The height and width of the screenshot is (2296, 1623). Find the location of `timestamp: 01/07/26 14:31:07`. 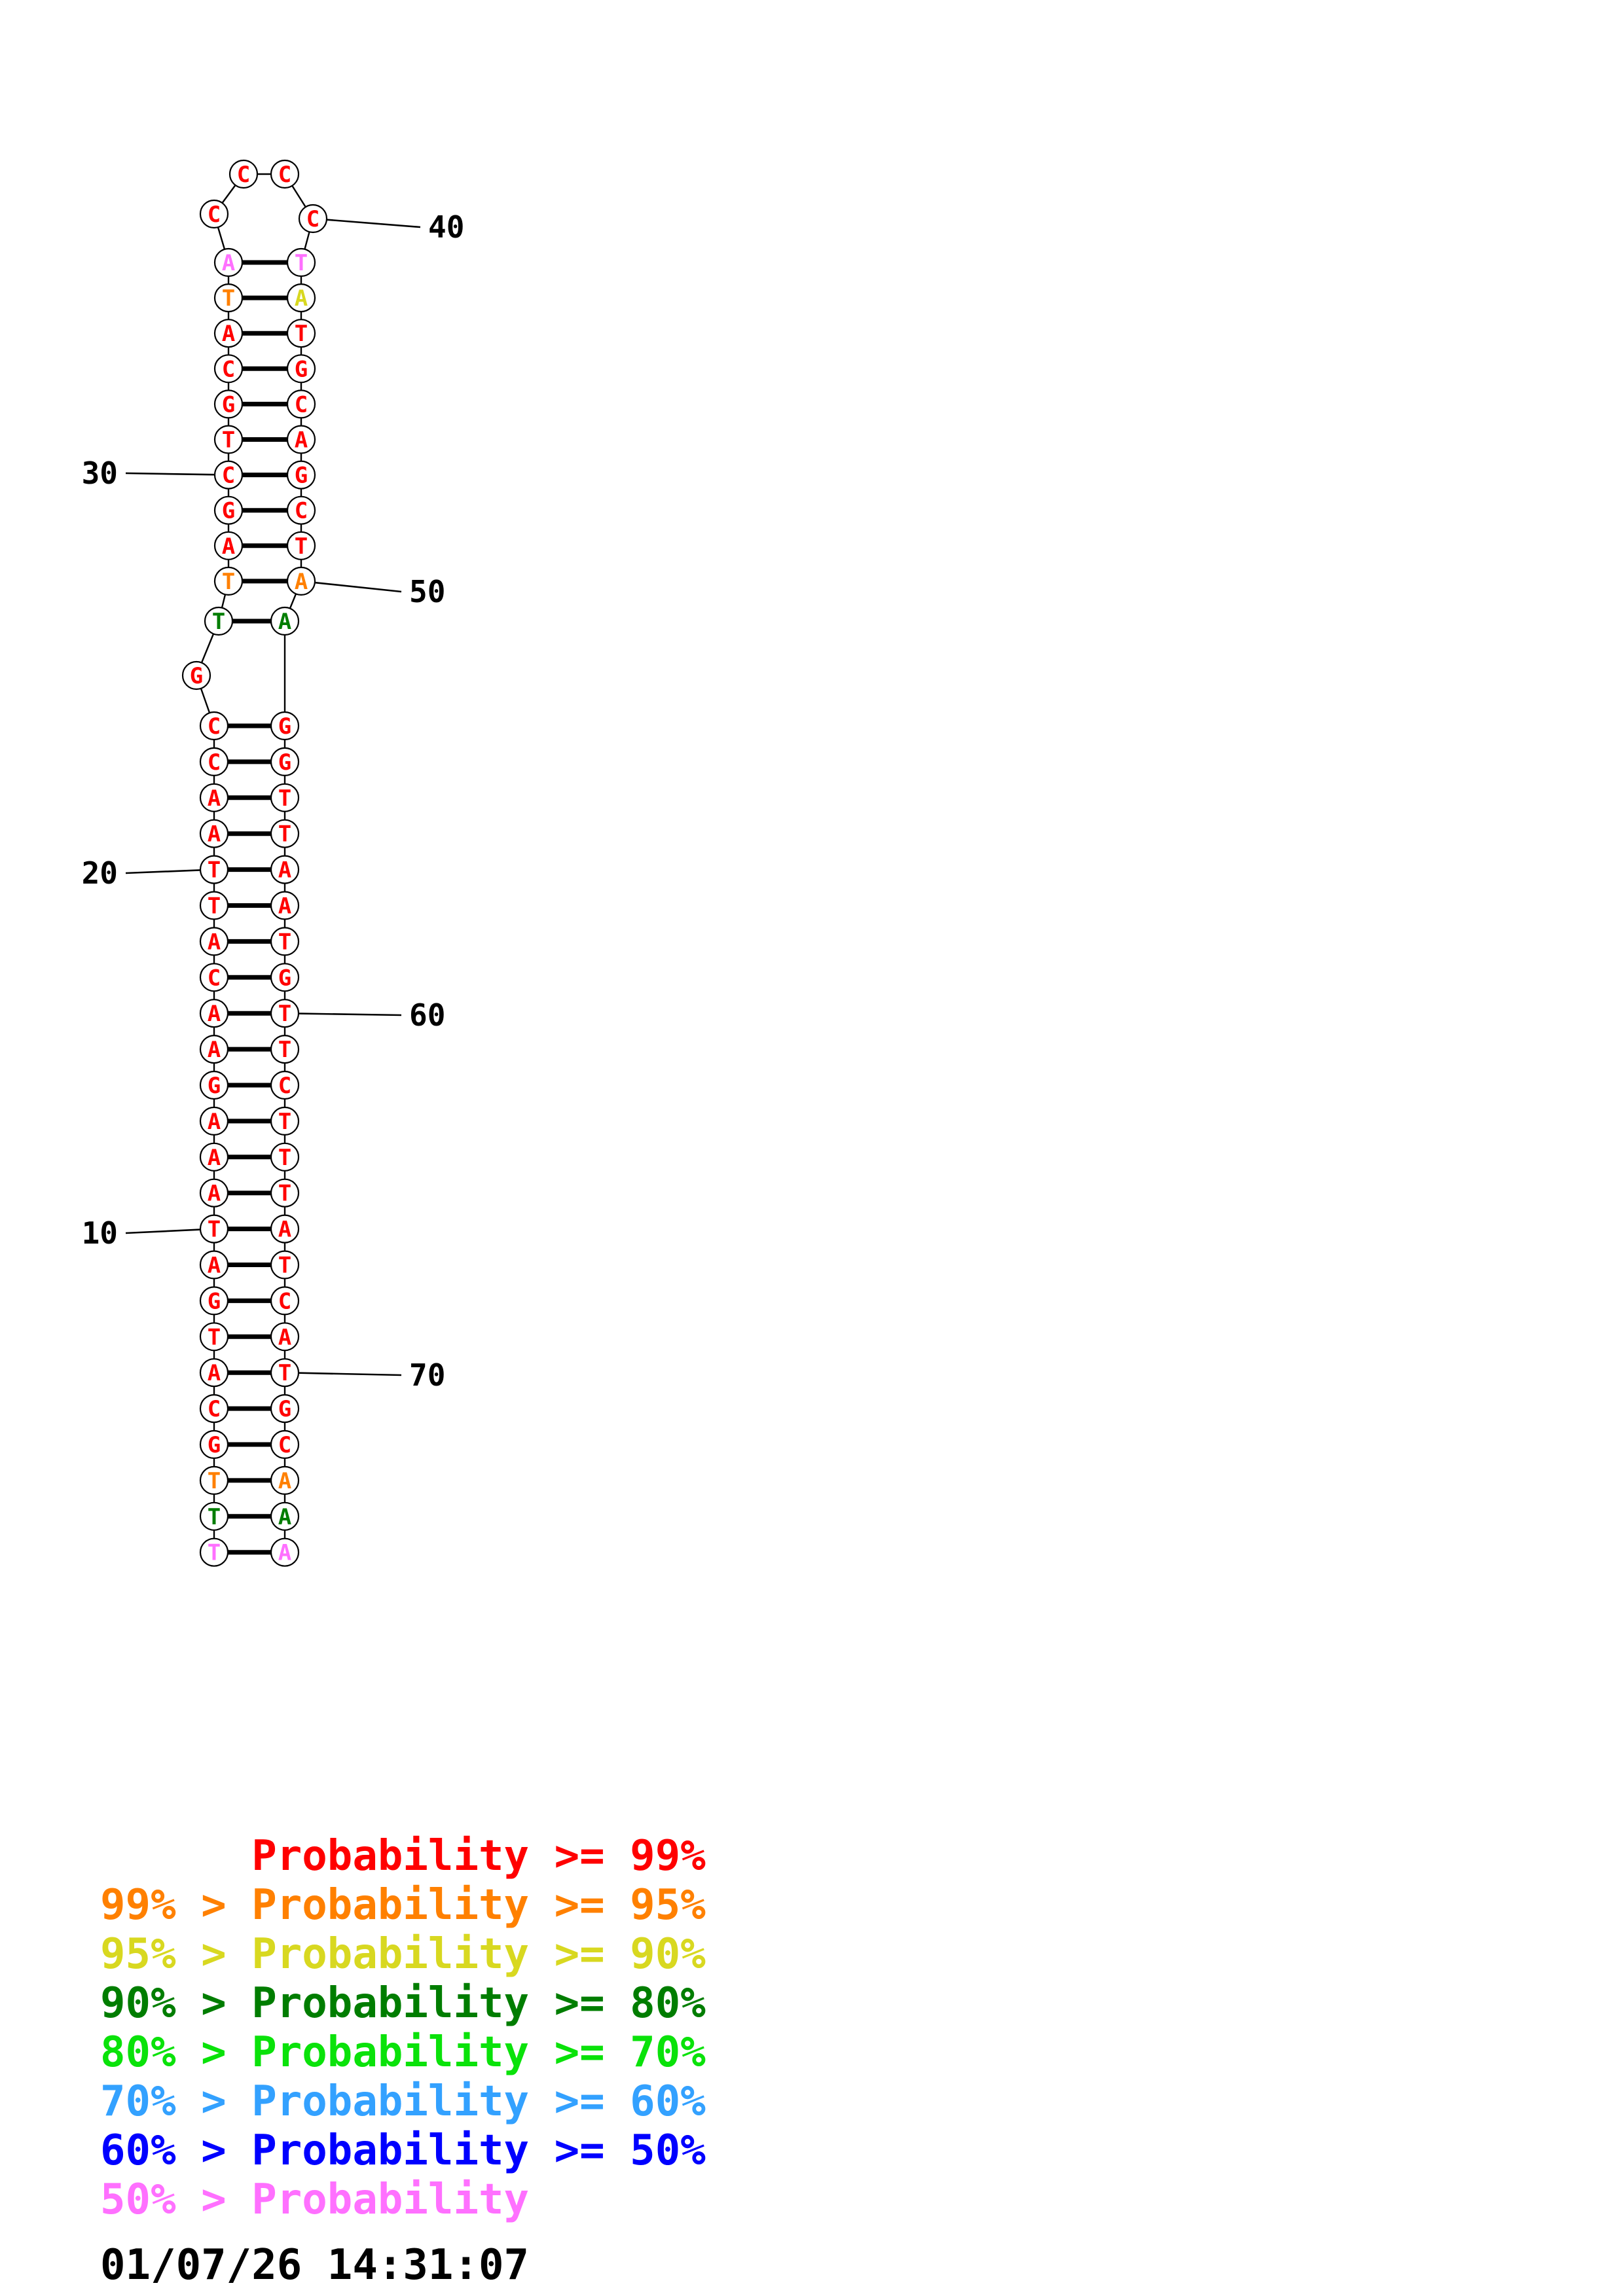

timestamp: 01/07/26 14:31:07 is located at coordinates (315, 2265).